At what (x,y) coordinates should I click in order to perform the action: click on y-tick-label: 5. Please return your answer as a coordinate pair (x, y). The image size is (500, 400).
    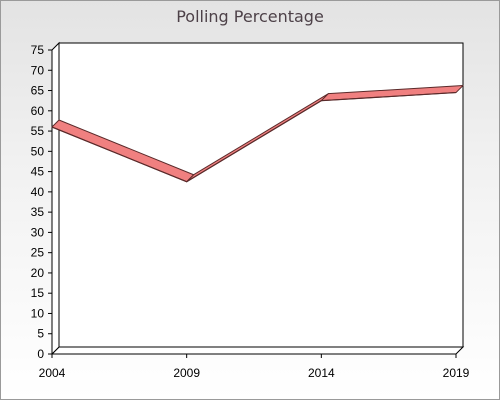
    Looking at the image, I should click on (40, 334).